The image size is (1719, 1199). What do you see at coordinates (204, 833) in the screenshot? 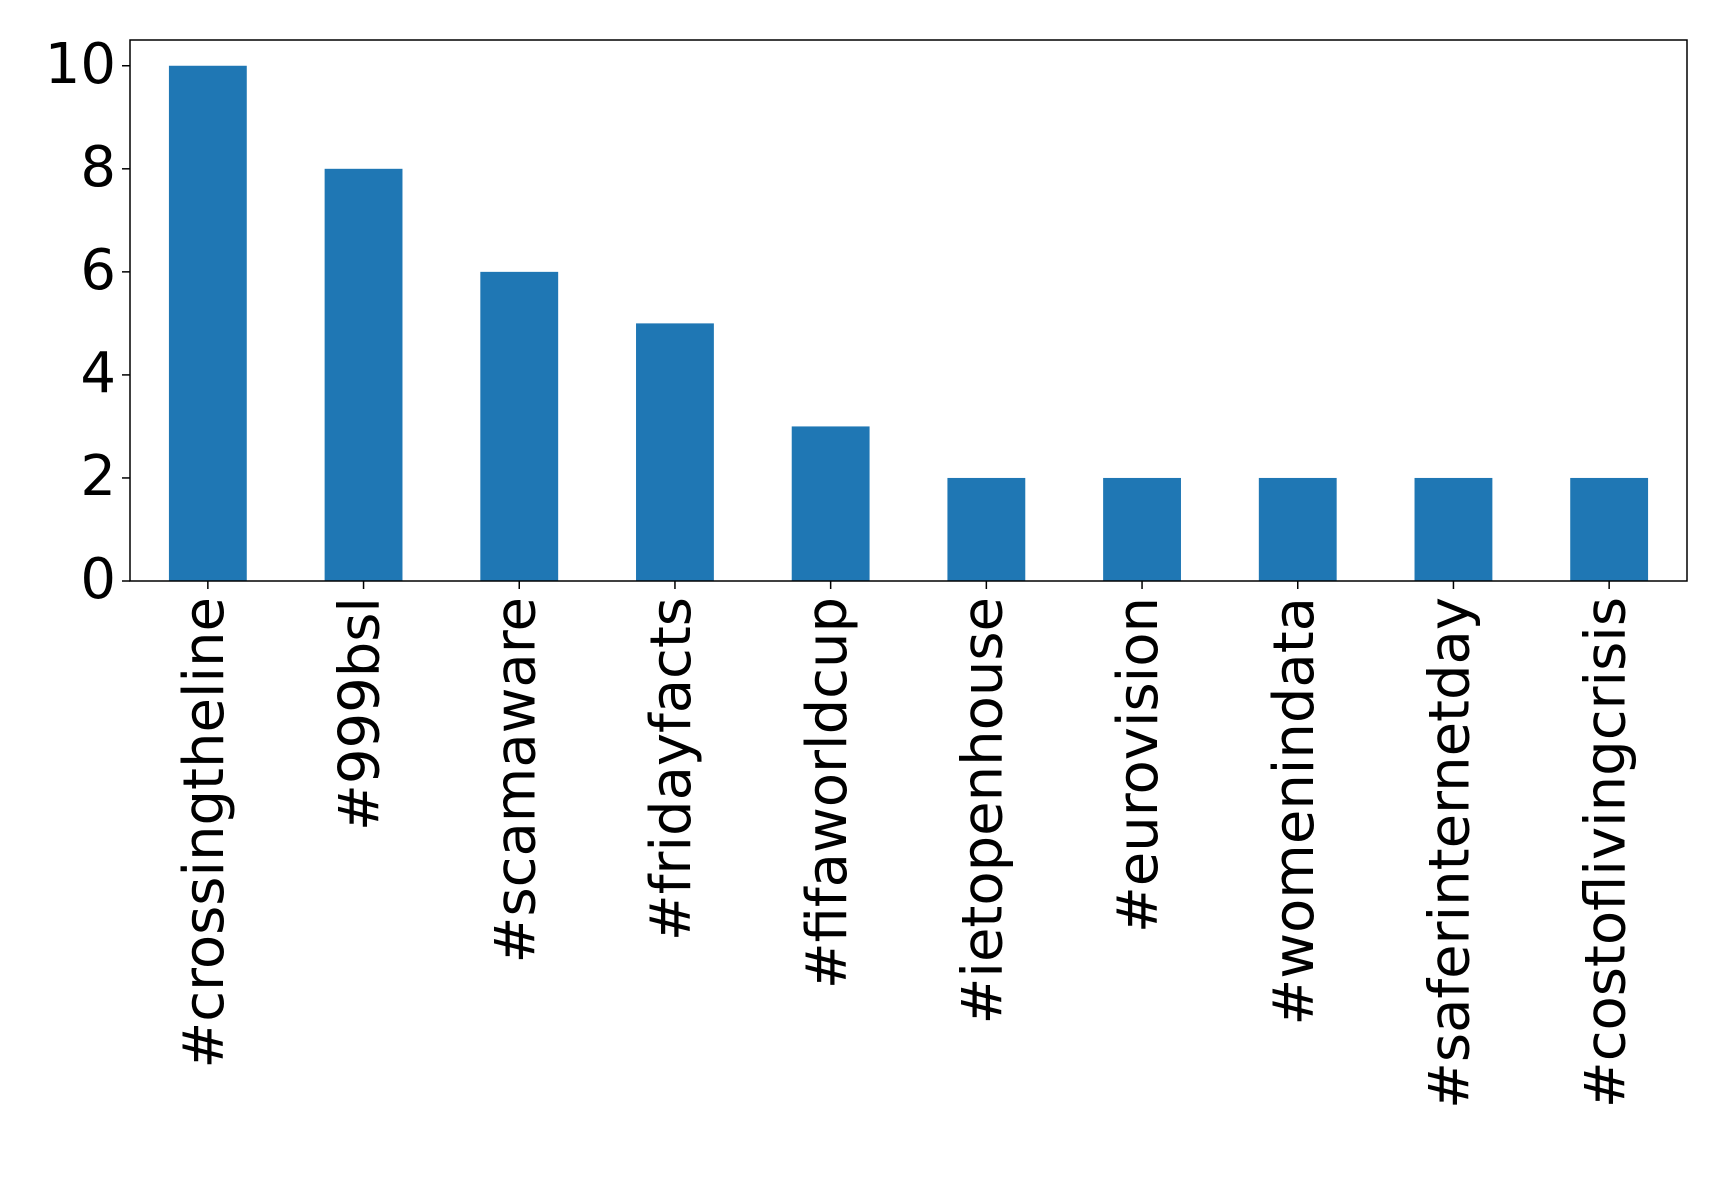
I see `x-tick-label: #crossingtheline` at bounding box center [204, 833].